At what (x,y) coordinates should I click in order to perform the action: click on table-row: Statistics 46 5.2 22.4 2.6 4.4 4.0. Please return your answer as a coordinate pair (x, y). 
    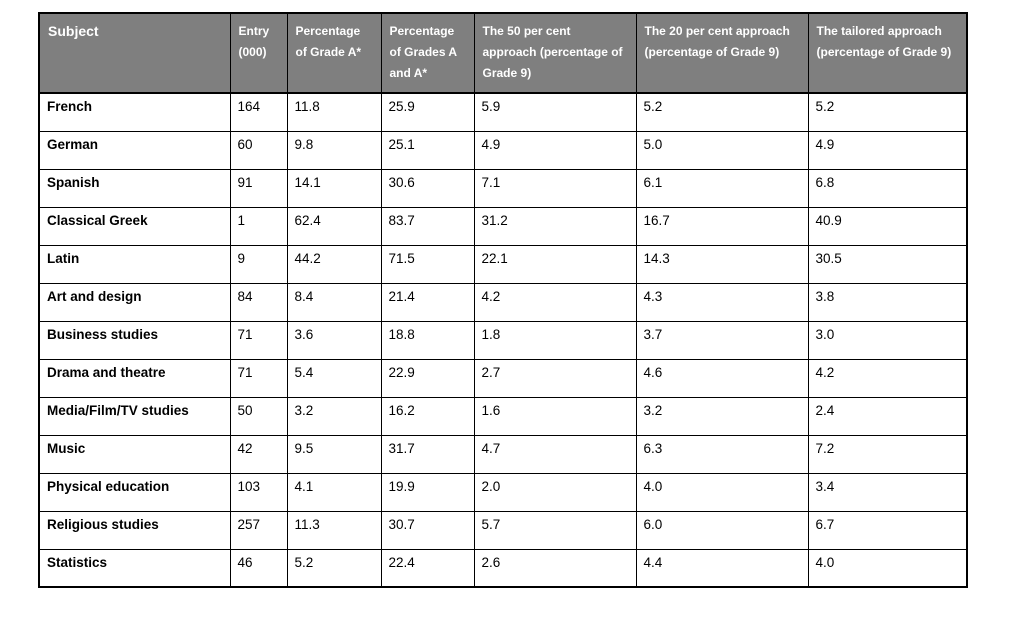
    Looking at the image, I should click on (503, 568).